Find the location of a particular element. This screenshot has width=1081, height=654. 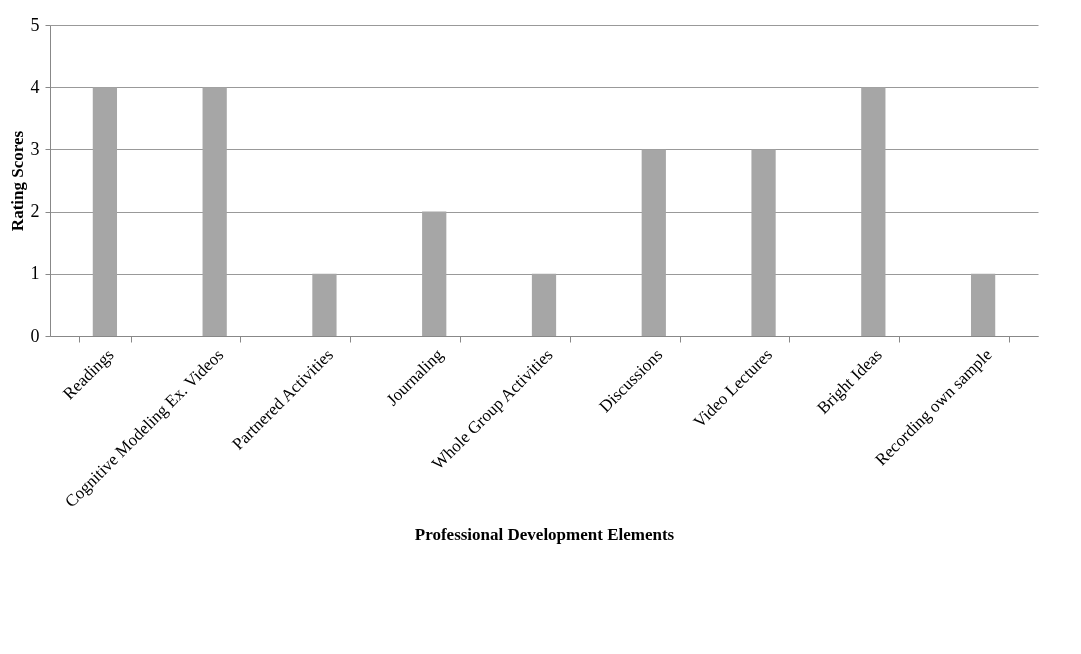

x-axis-title: Professional Development Elements is located at coordinates (544, 534).